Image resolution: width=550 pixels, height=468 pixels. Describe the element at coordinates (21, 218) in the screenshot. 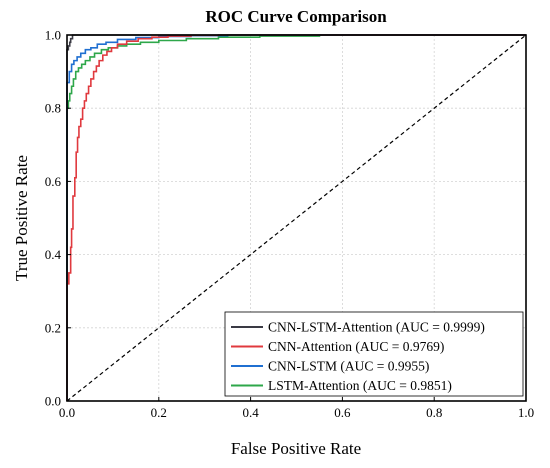

I see `y-axis-label: True Positive Rate` at that location.